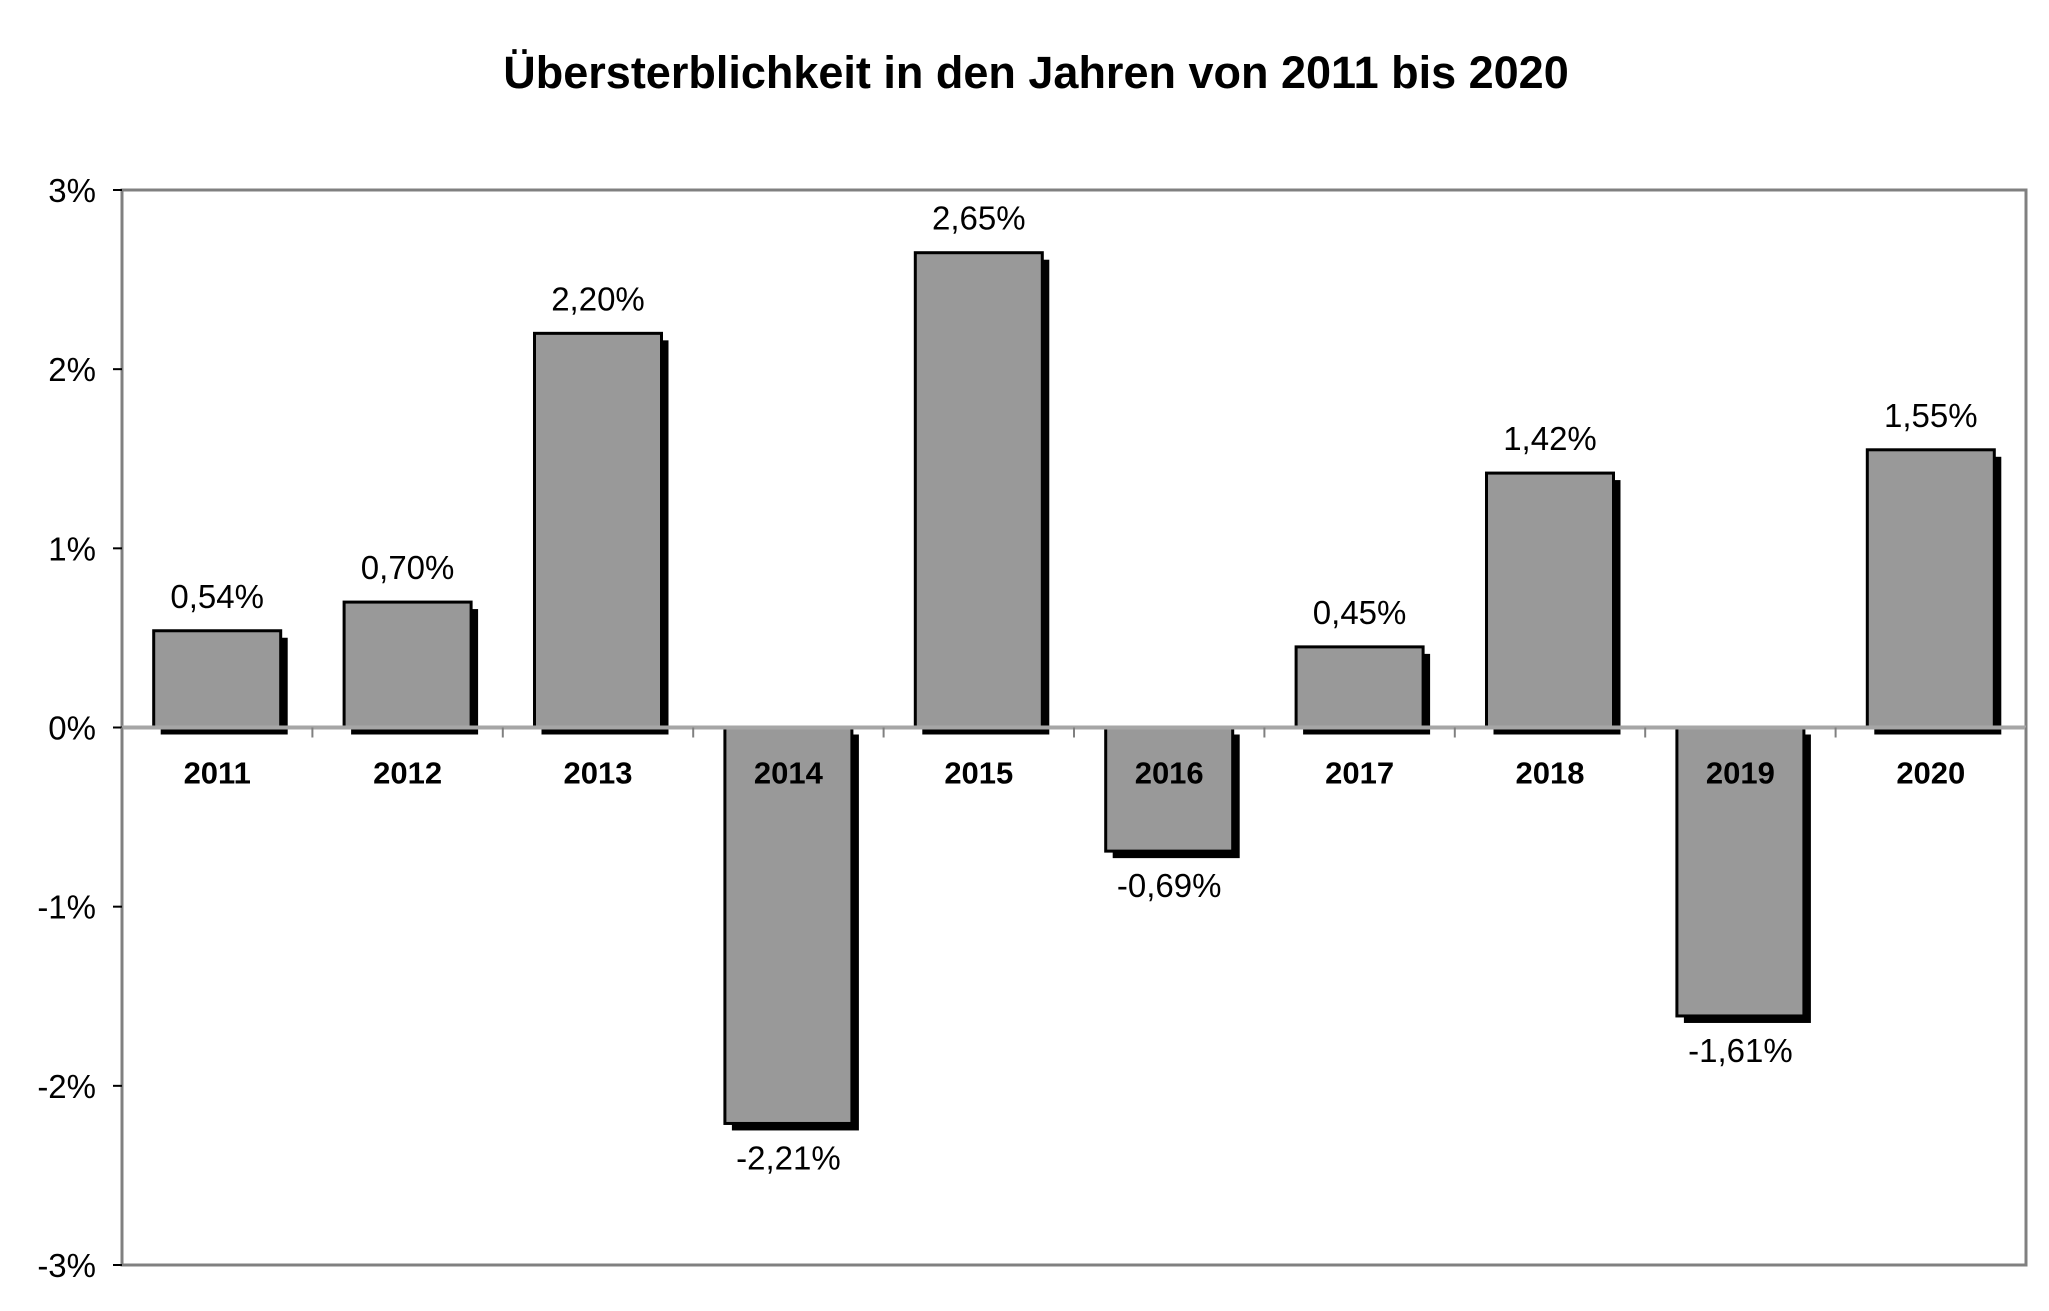 This screenshot has height=1311, width=2049. What do you see at coordinates (1740, 1050) in the screenshot?
I see `data-label: -1,61%` at bounding box center [1740, 1050].